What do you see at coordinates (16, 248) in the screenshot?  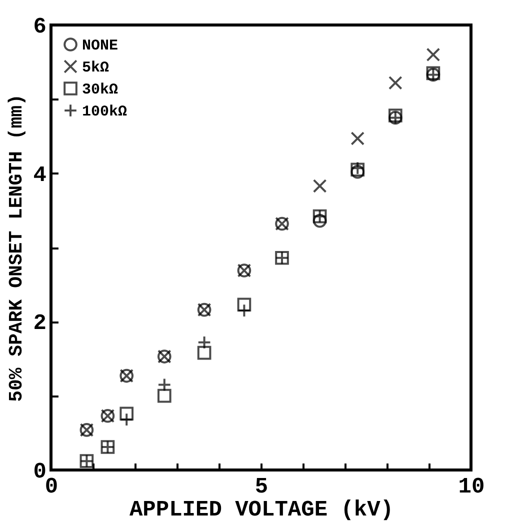 I see `y-axis-title: 50% SPARK ONSET LENGTH (mm)` at bounding box center [16, 248].